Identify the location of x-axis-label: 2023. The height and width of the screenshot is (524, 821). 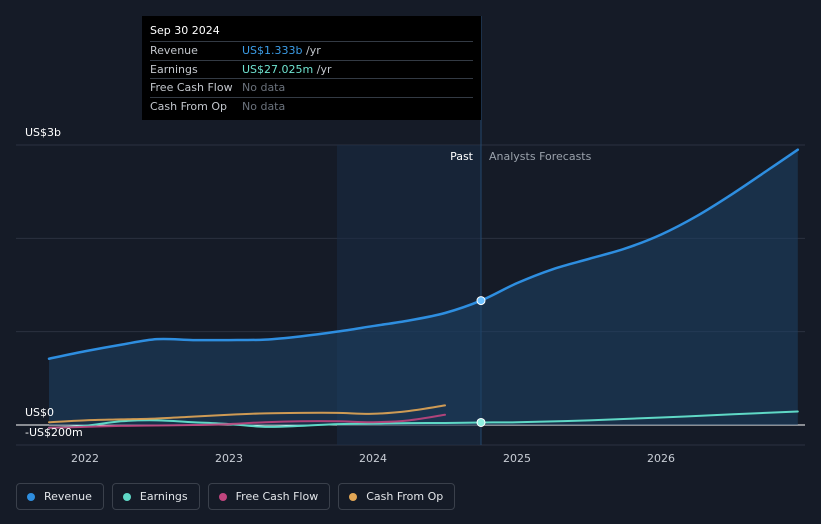
(229, 458).